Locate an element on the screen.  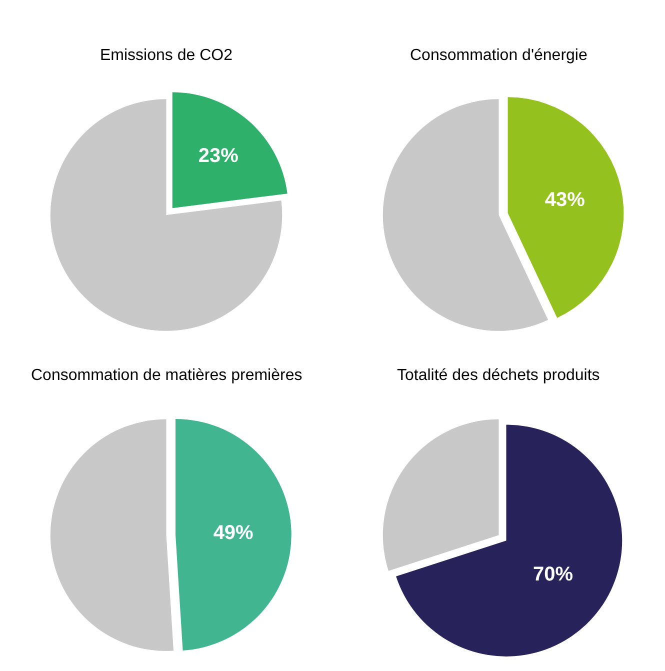
data-label: 43% is located at coordinates (565, 200).